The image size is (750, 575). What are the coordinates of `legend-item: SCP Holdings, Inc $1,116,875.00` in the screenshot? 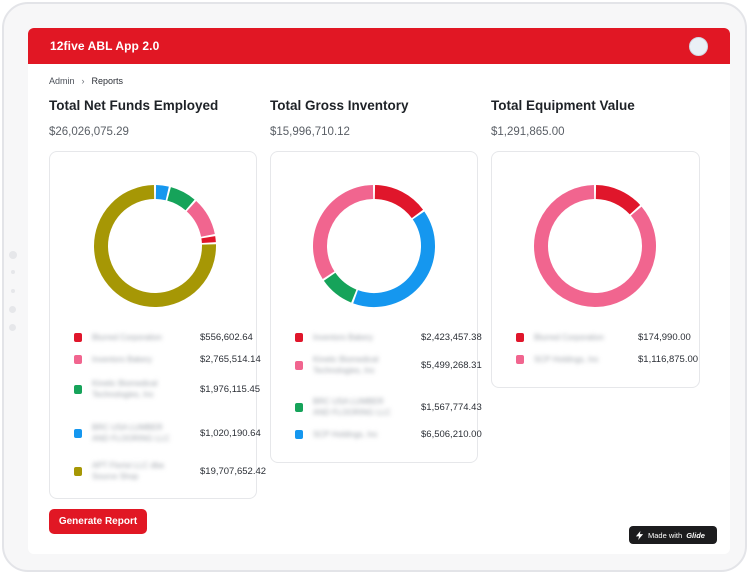 It's located at (607, 359).